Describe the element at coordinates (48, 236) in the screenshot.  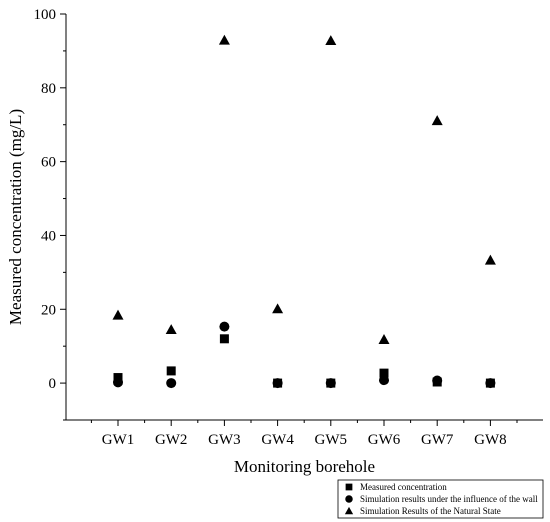
I see `y-tick-label: 40` at that location.